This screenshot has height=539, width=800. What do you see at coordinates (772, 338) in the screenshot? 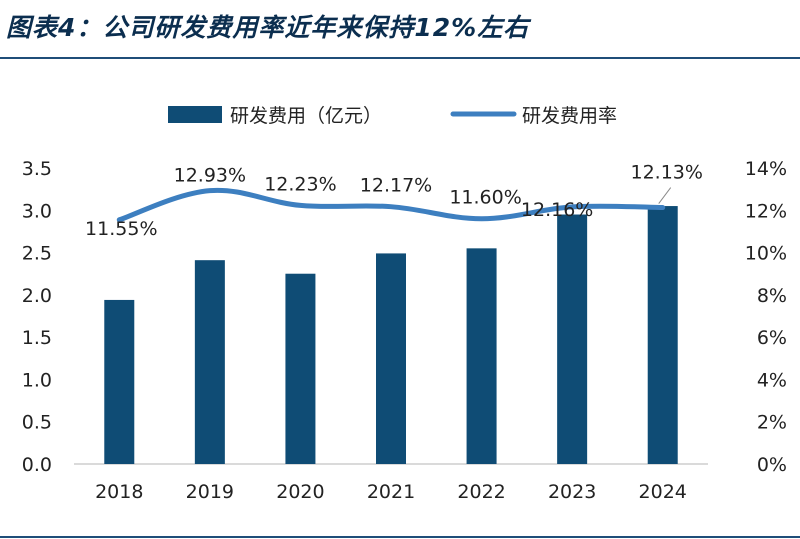
I see `y-right-tick-label: 6%` at bounding box center [772, 338].